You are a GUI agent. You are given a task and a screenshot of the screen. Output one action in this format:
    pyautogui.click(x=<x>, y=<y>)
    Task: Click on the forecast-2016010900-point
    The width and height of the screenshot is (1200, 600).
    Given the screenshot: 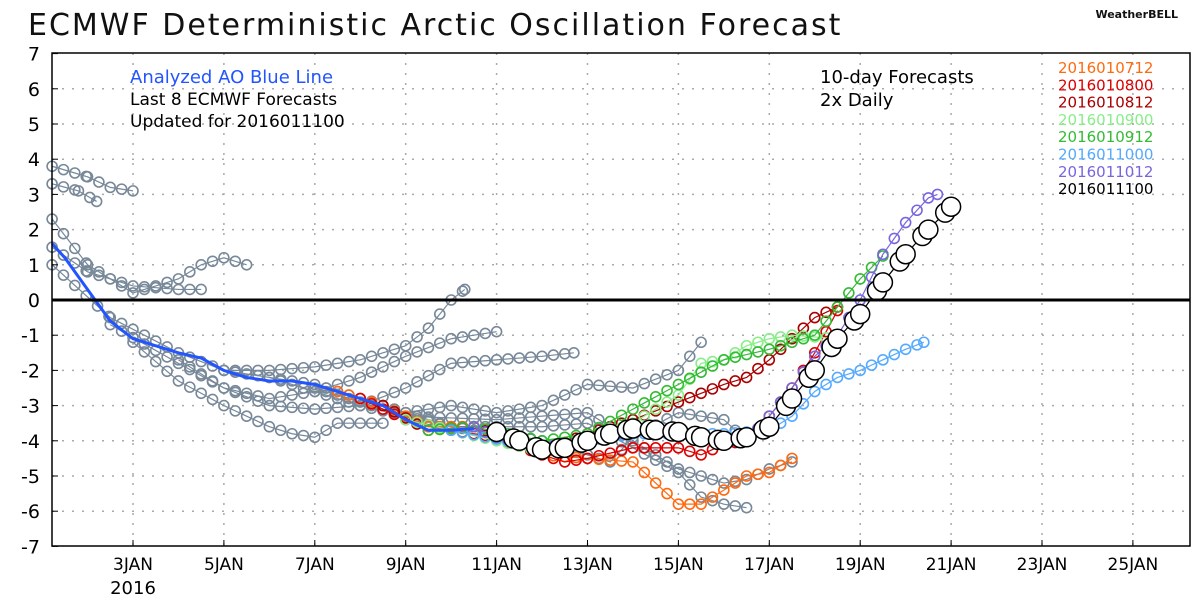 What is the action you would take?
    pyautogui.click(x=746, y=345)
    